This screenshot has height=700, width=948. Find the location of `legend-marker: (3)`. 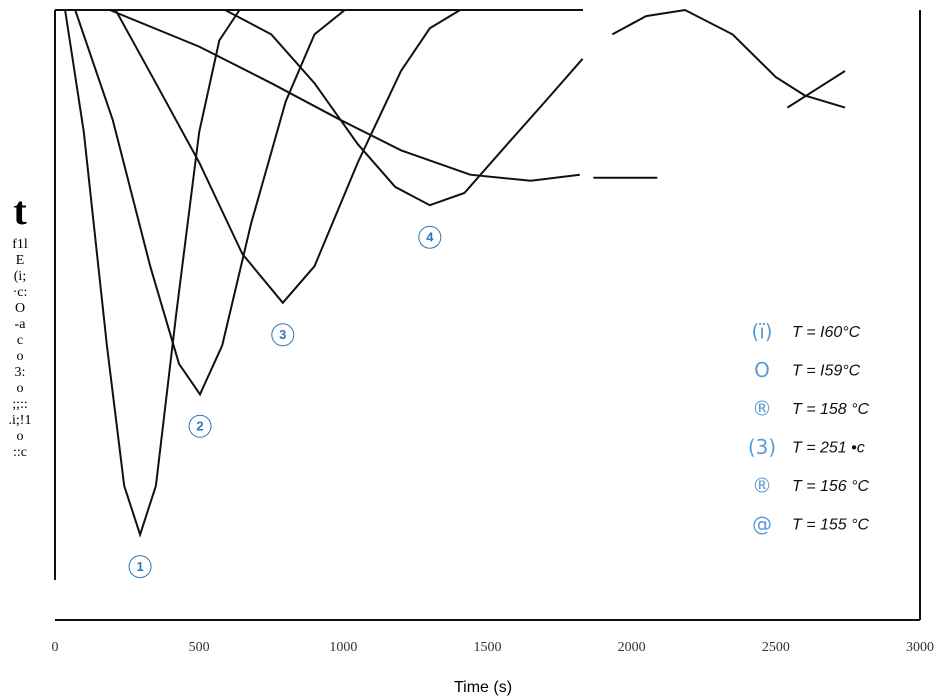

legend-marker: (3) is located at coordinates (762, 447).